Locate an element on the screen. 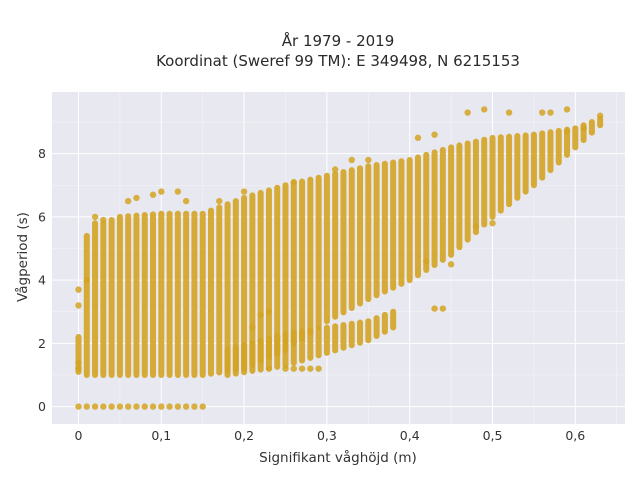  y-tick-label: 6 is located at coordinates (42, 216).